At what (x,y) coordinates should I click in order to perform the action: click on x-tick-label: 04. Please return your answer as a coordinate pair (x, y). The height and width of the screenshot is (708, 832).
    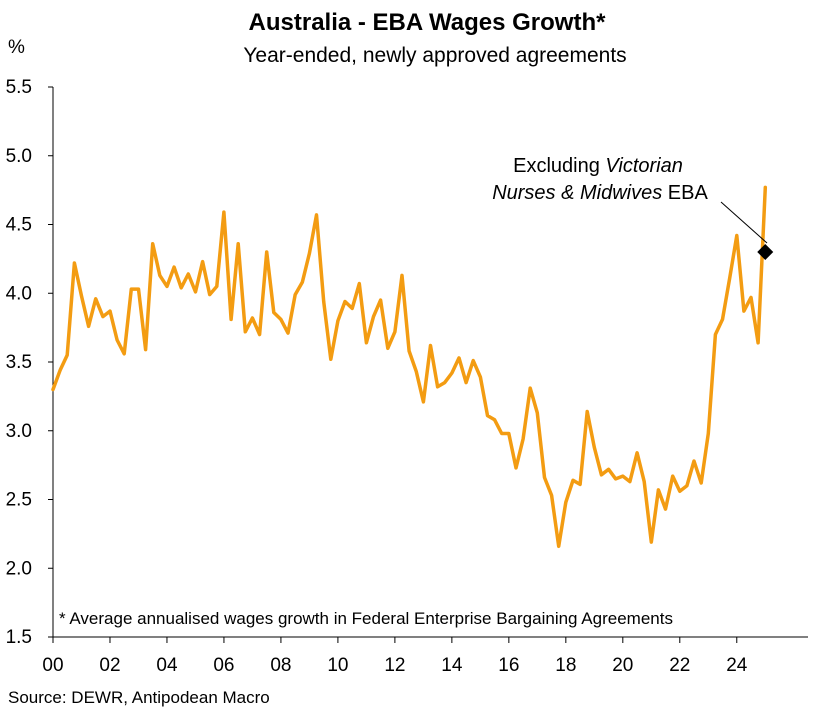
    Looking at the image, I should click on (167, 665).